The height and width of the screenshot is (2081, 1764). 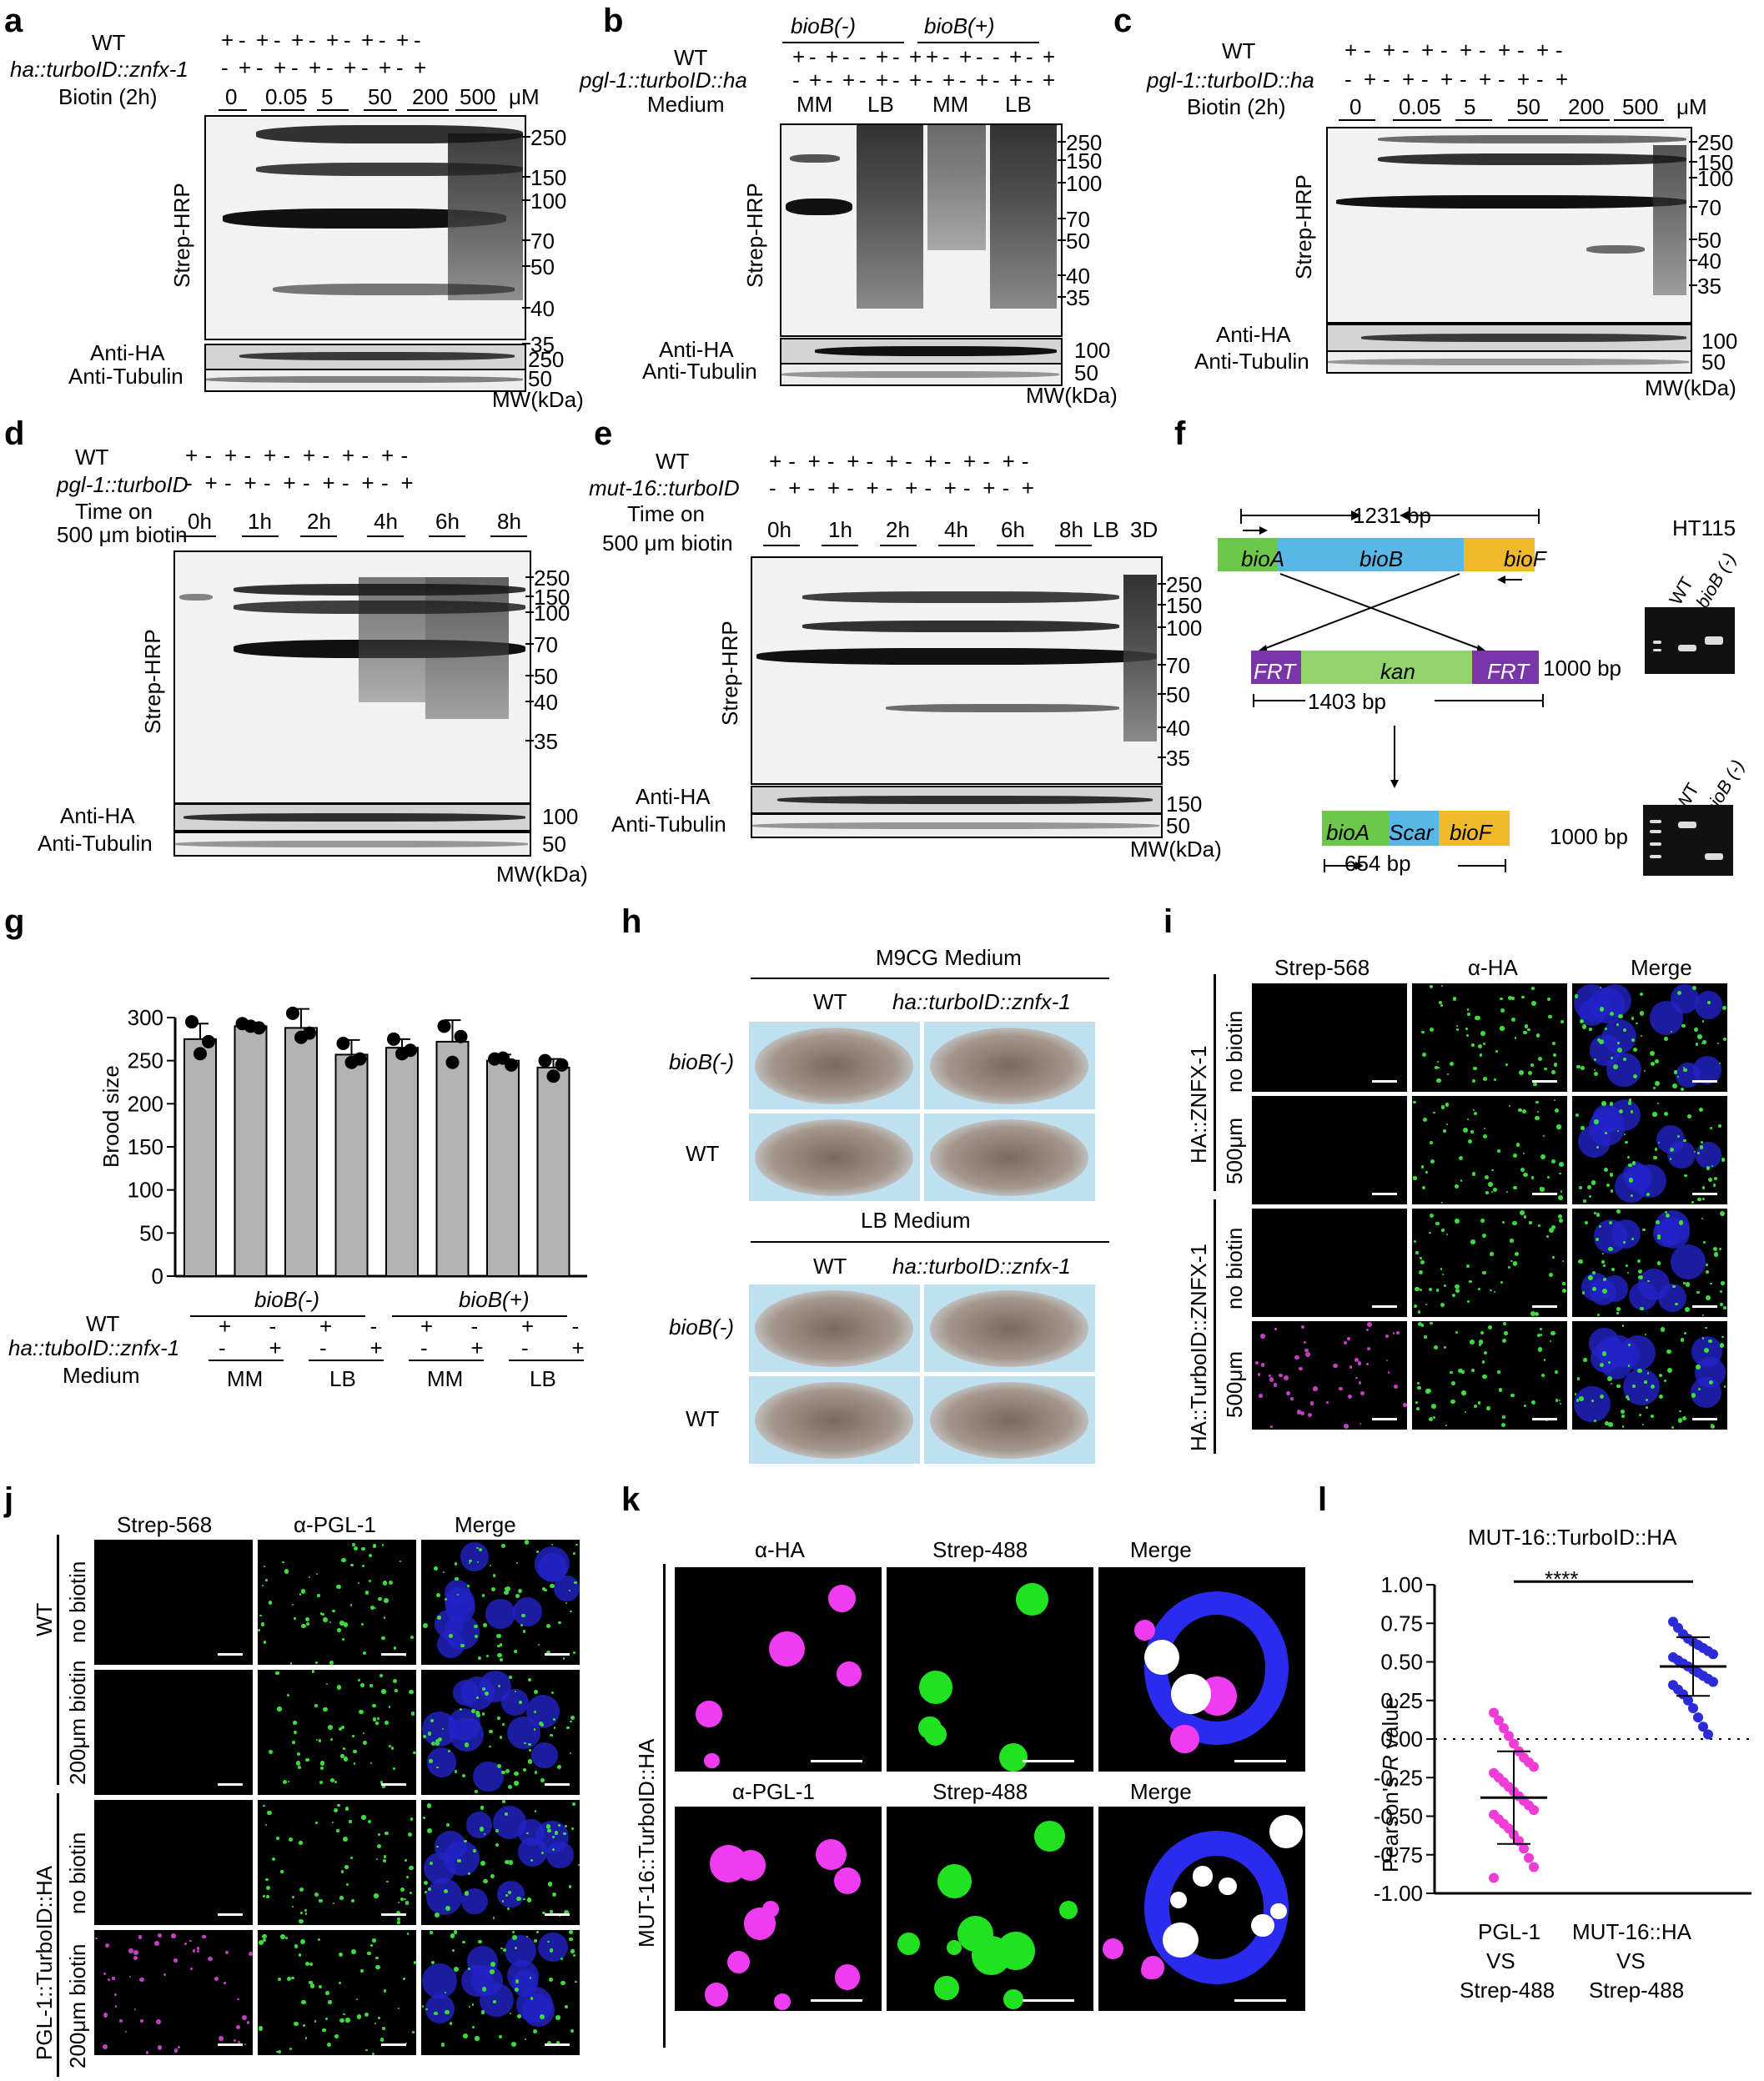 What do you see at coordinates (664, 487) in the screenshot?
I see `e-row-strain: mut-16::turboID` at bounding box center [664, 487].